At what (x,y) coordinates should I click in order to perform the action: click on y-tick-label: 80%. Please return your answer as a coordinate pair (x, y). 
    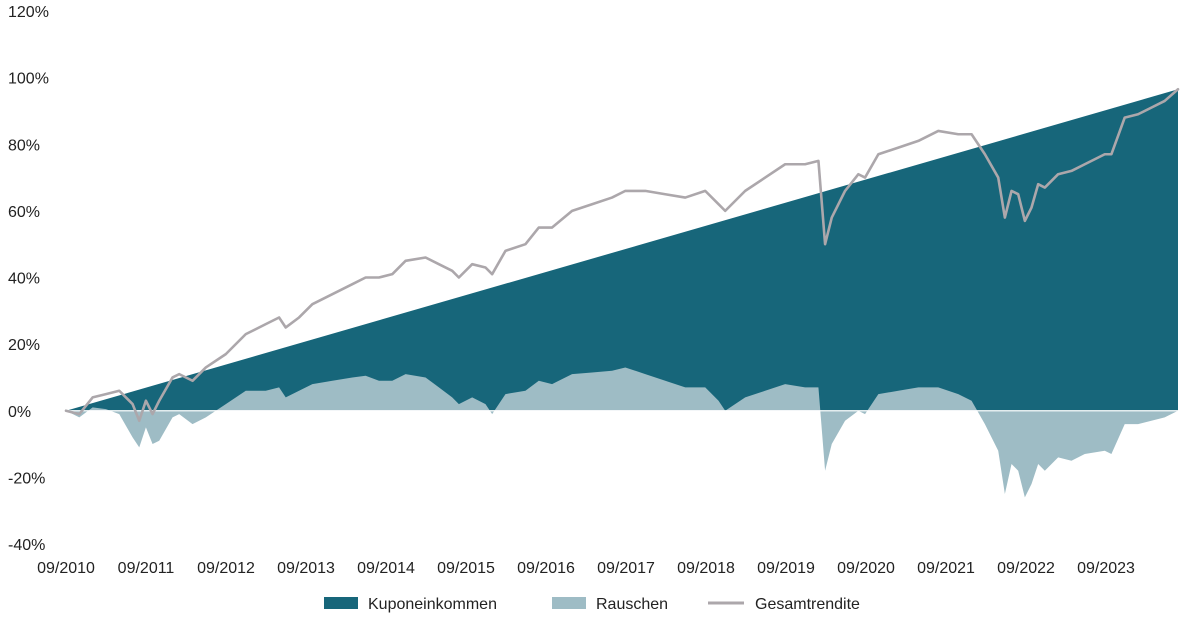
    Looking at the image, I should click on (24, 145).